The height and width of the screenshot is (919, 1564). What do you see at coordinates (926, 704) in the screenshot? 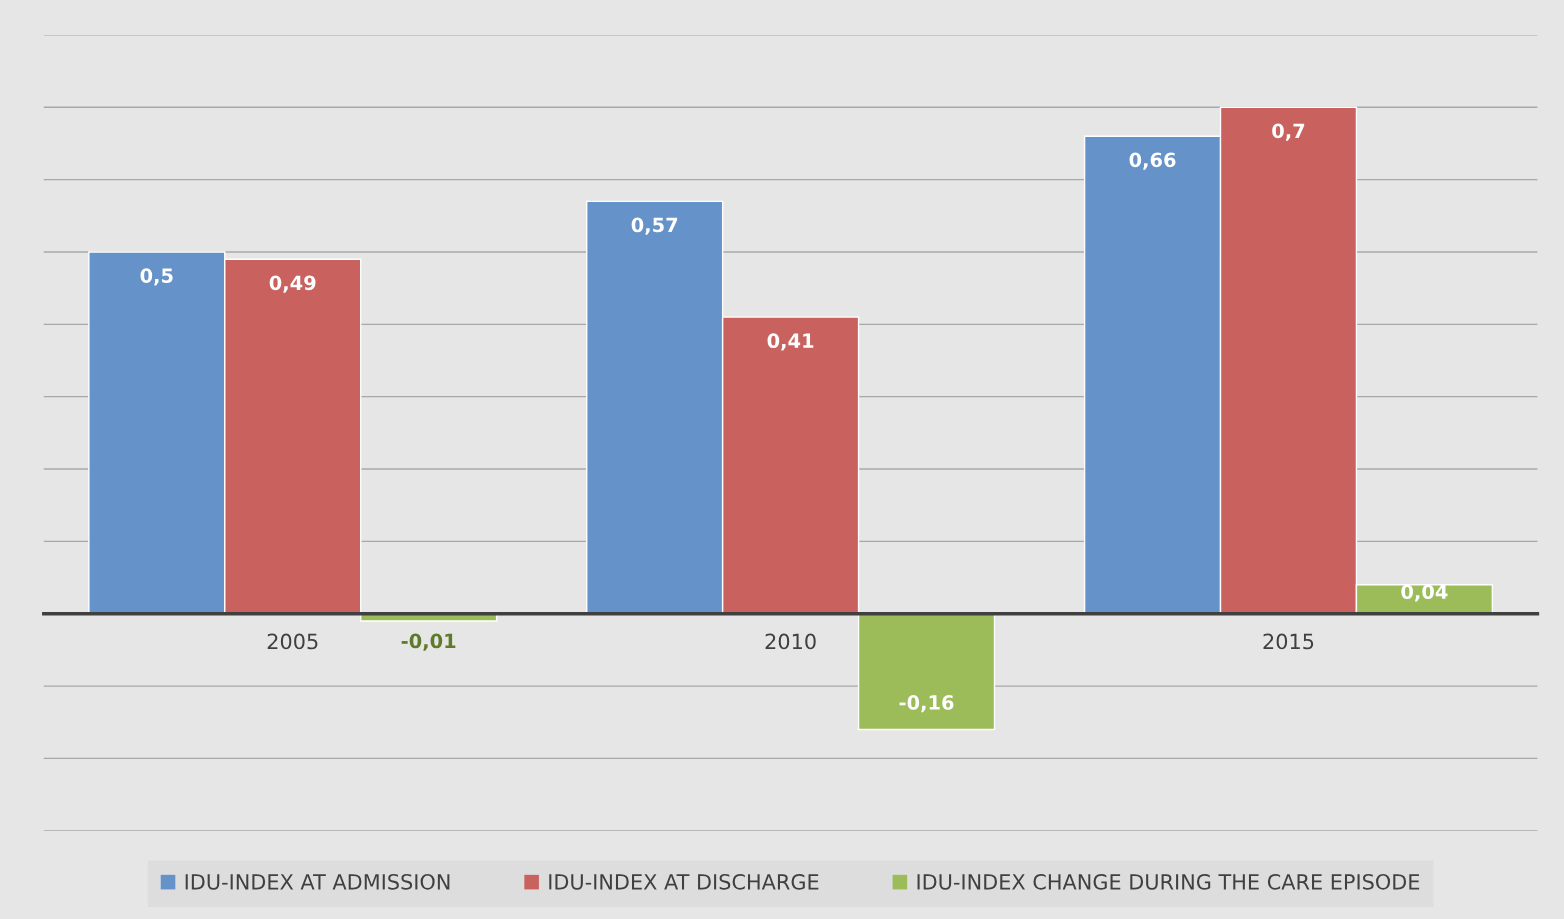
I see `data-label: -0,16` at bounding box center [926, 704].